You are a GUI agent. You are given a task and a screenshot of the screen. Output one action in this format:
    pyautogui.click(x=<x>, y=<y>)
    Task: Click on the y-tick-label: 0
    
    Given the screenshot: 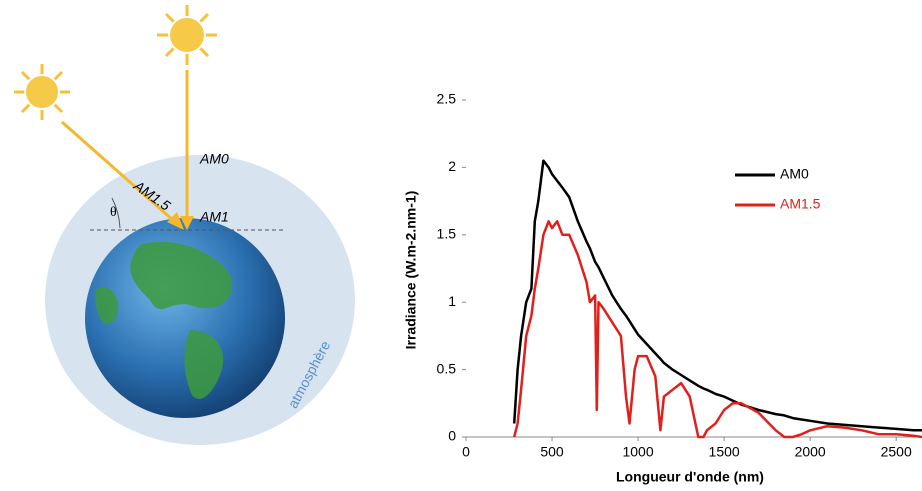 What is the action you would take?
    pyautogui.click(x=452, y=436)
    